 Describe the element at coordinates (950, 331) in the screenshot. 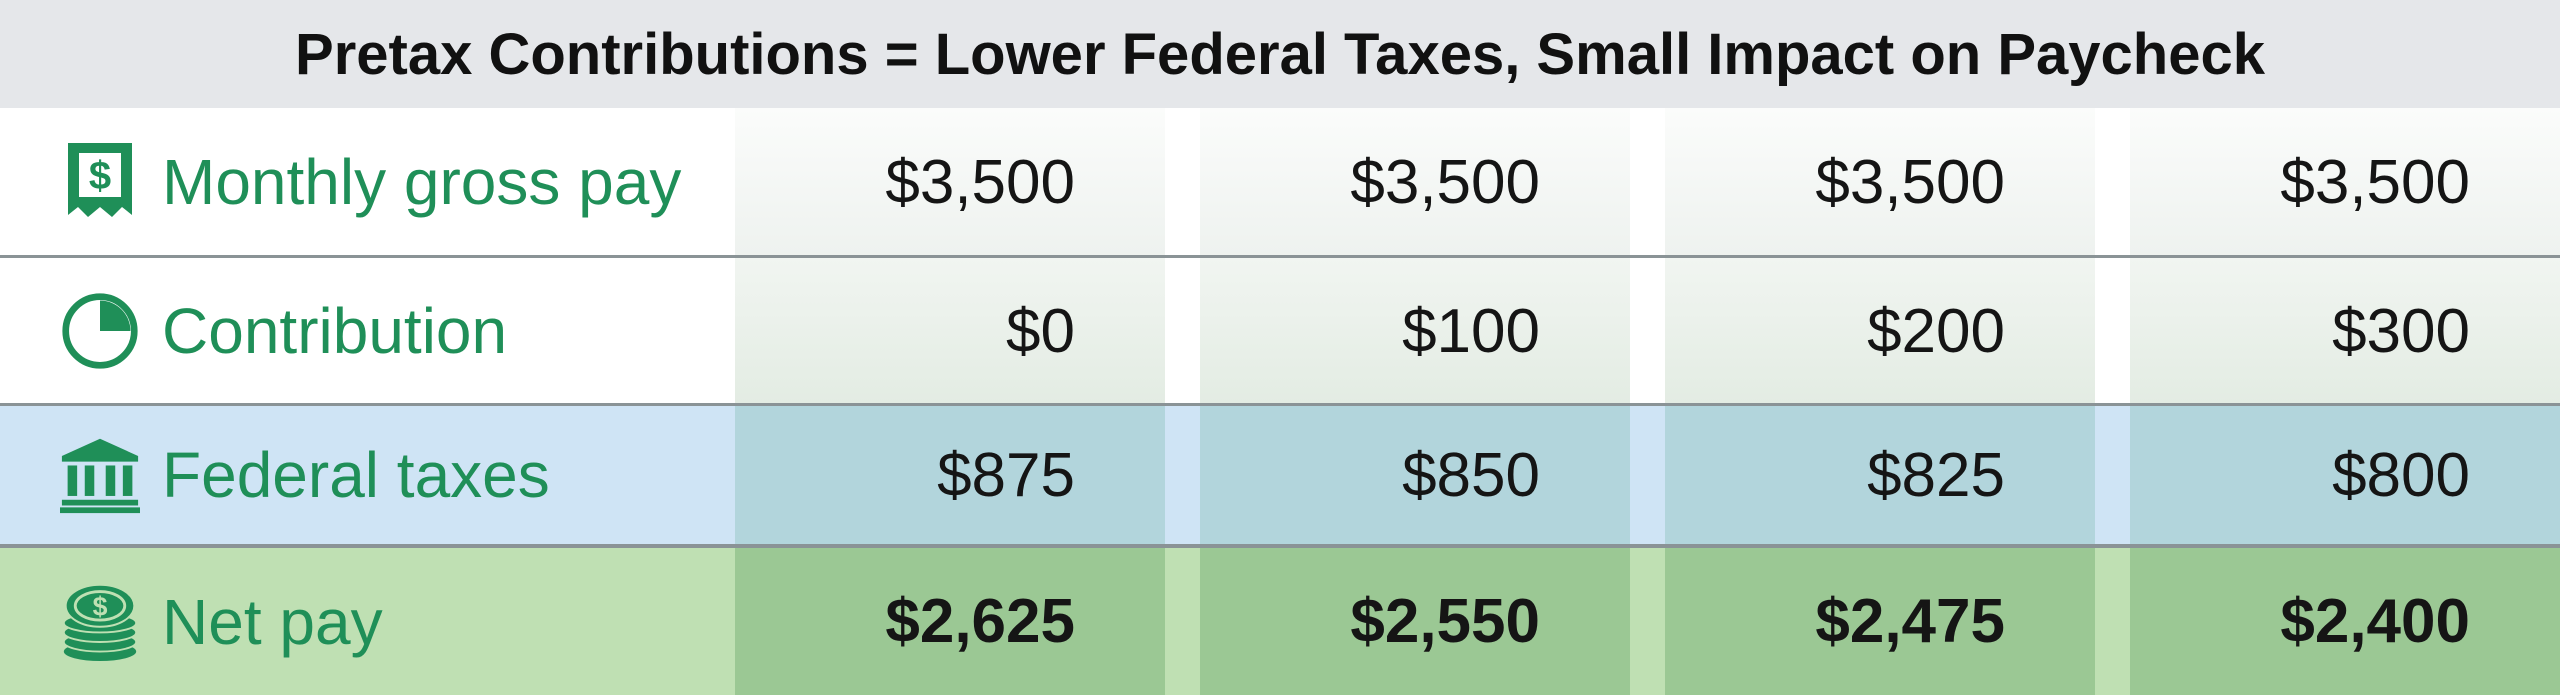

I see `table-cell: $0` at that location.